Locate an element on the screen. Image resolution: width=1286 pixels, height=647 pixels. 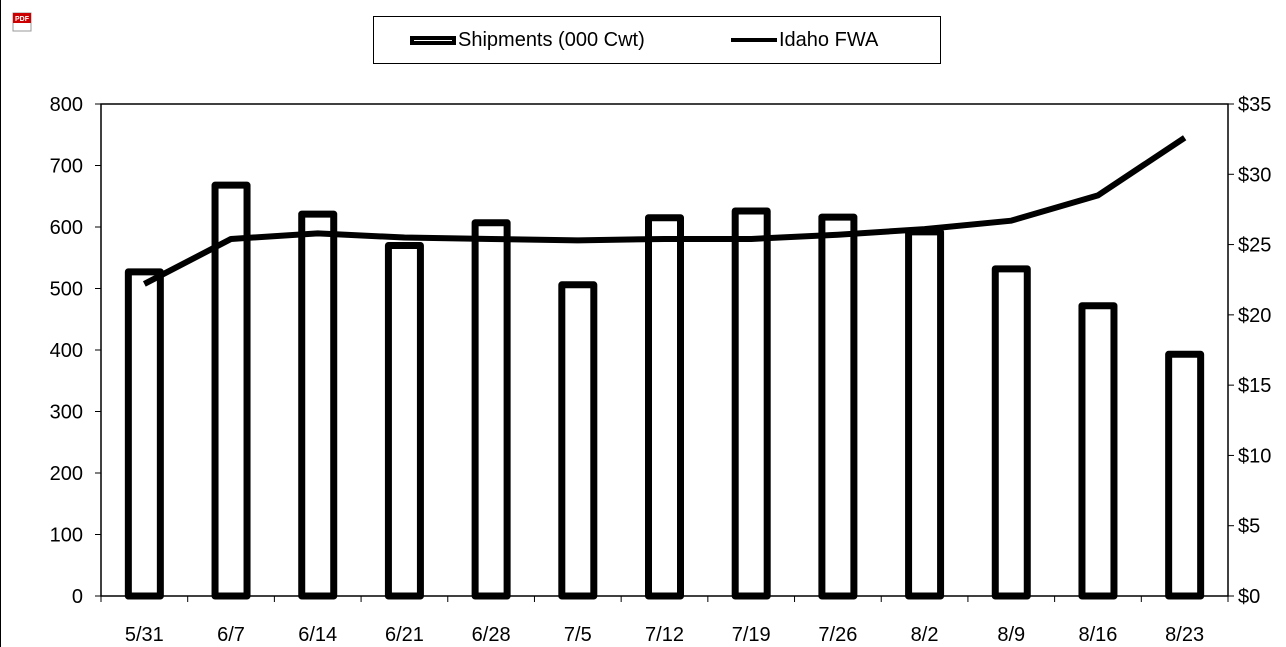
y-left-tick-label: 0 is located at coordinates (77, 597).